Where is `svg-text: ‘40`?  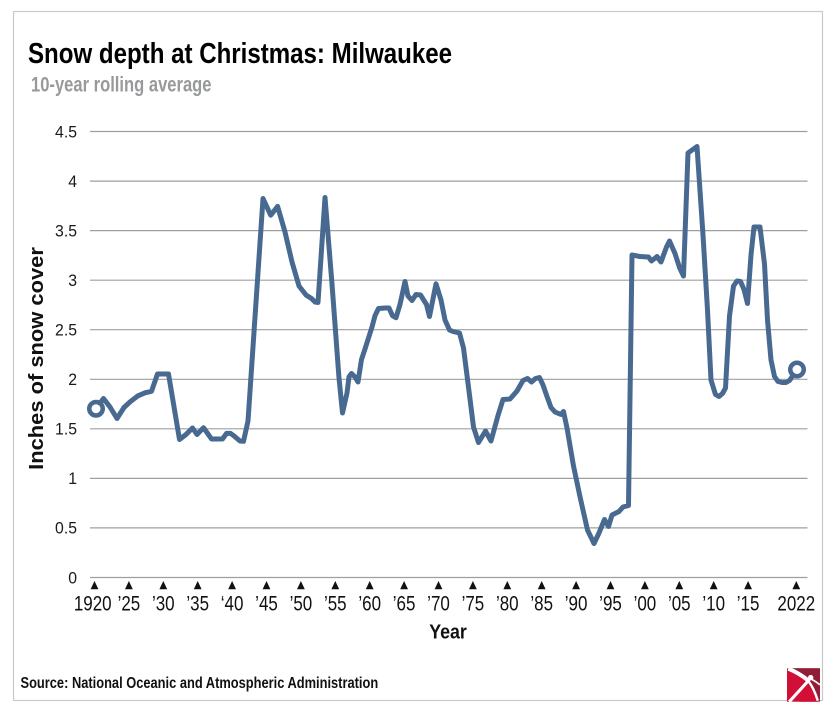
svg-text: ‘40 is located at coordinates (232, 604).